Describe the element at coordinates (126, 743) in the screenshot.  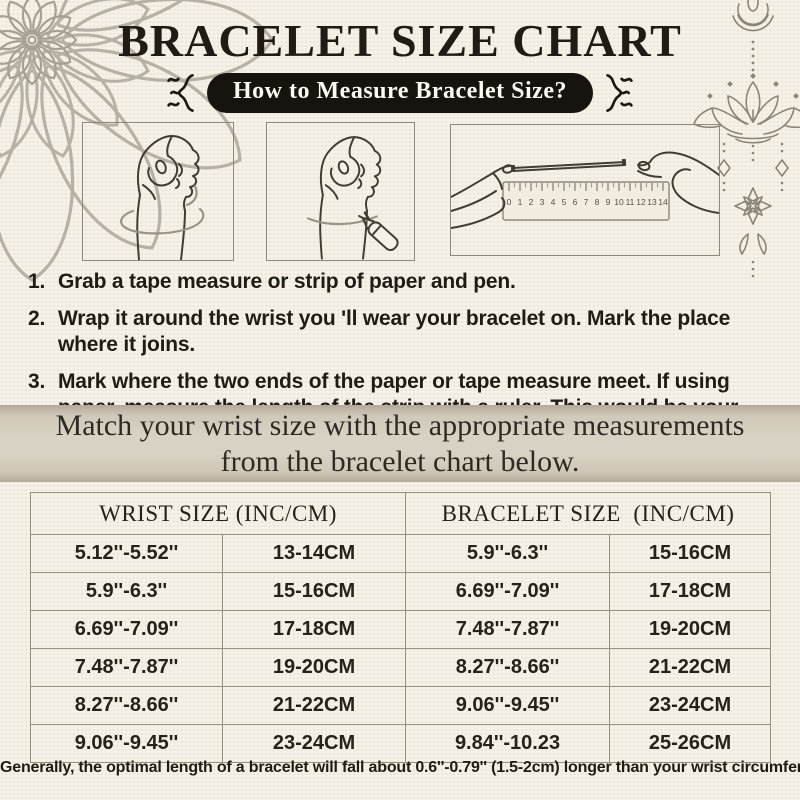
I see `wrist-inch-cell: 9.06''-9.45''` at that location.